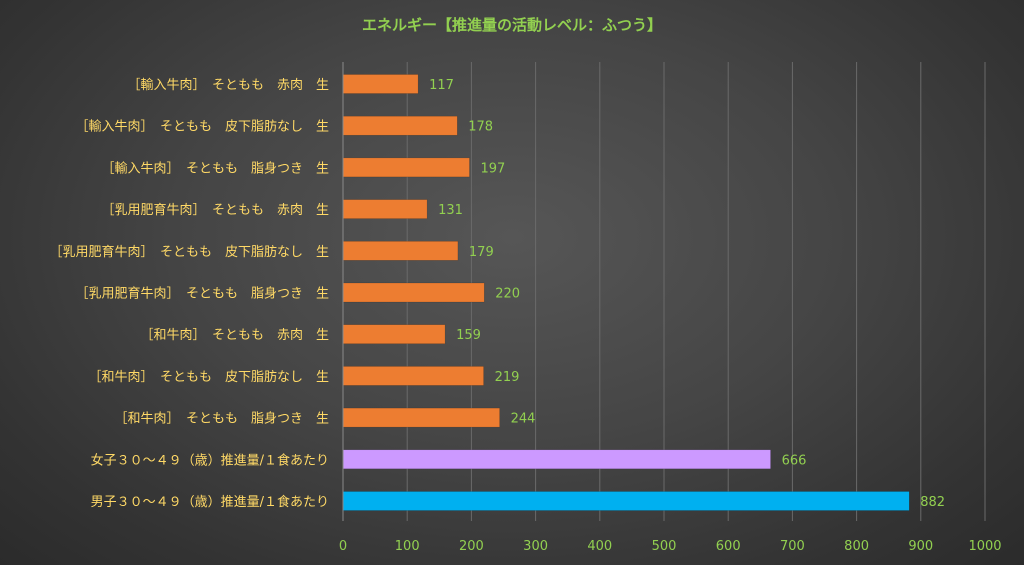 The image size is (1024, 565). I want to click on value-label-0: 117, so click(441, 85).